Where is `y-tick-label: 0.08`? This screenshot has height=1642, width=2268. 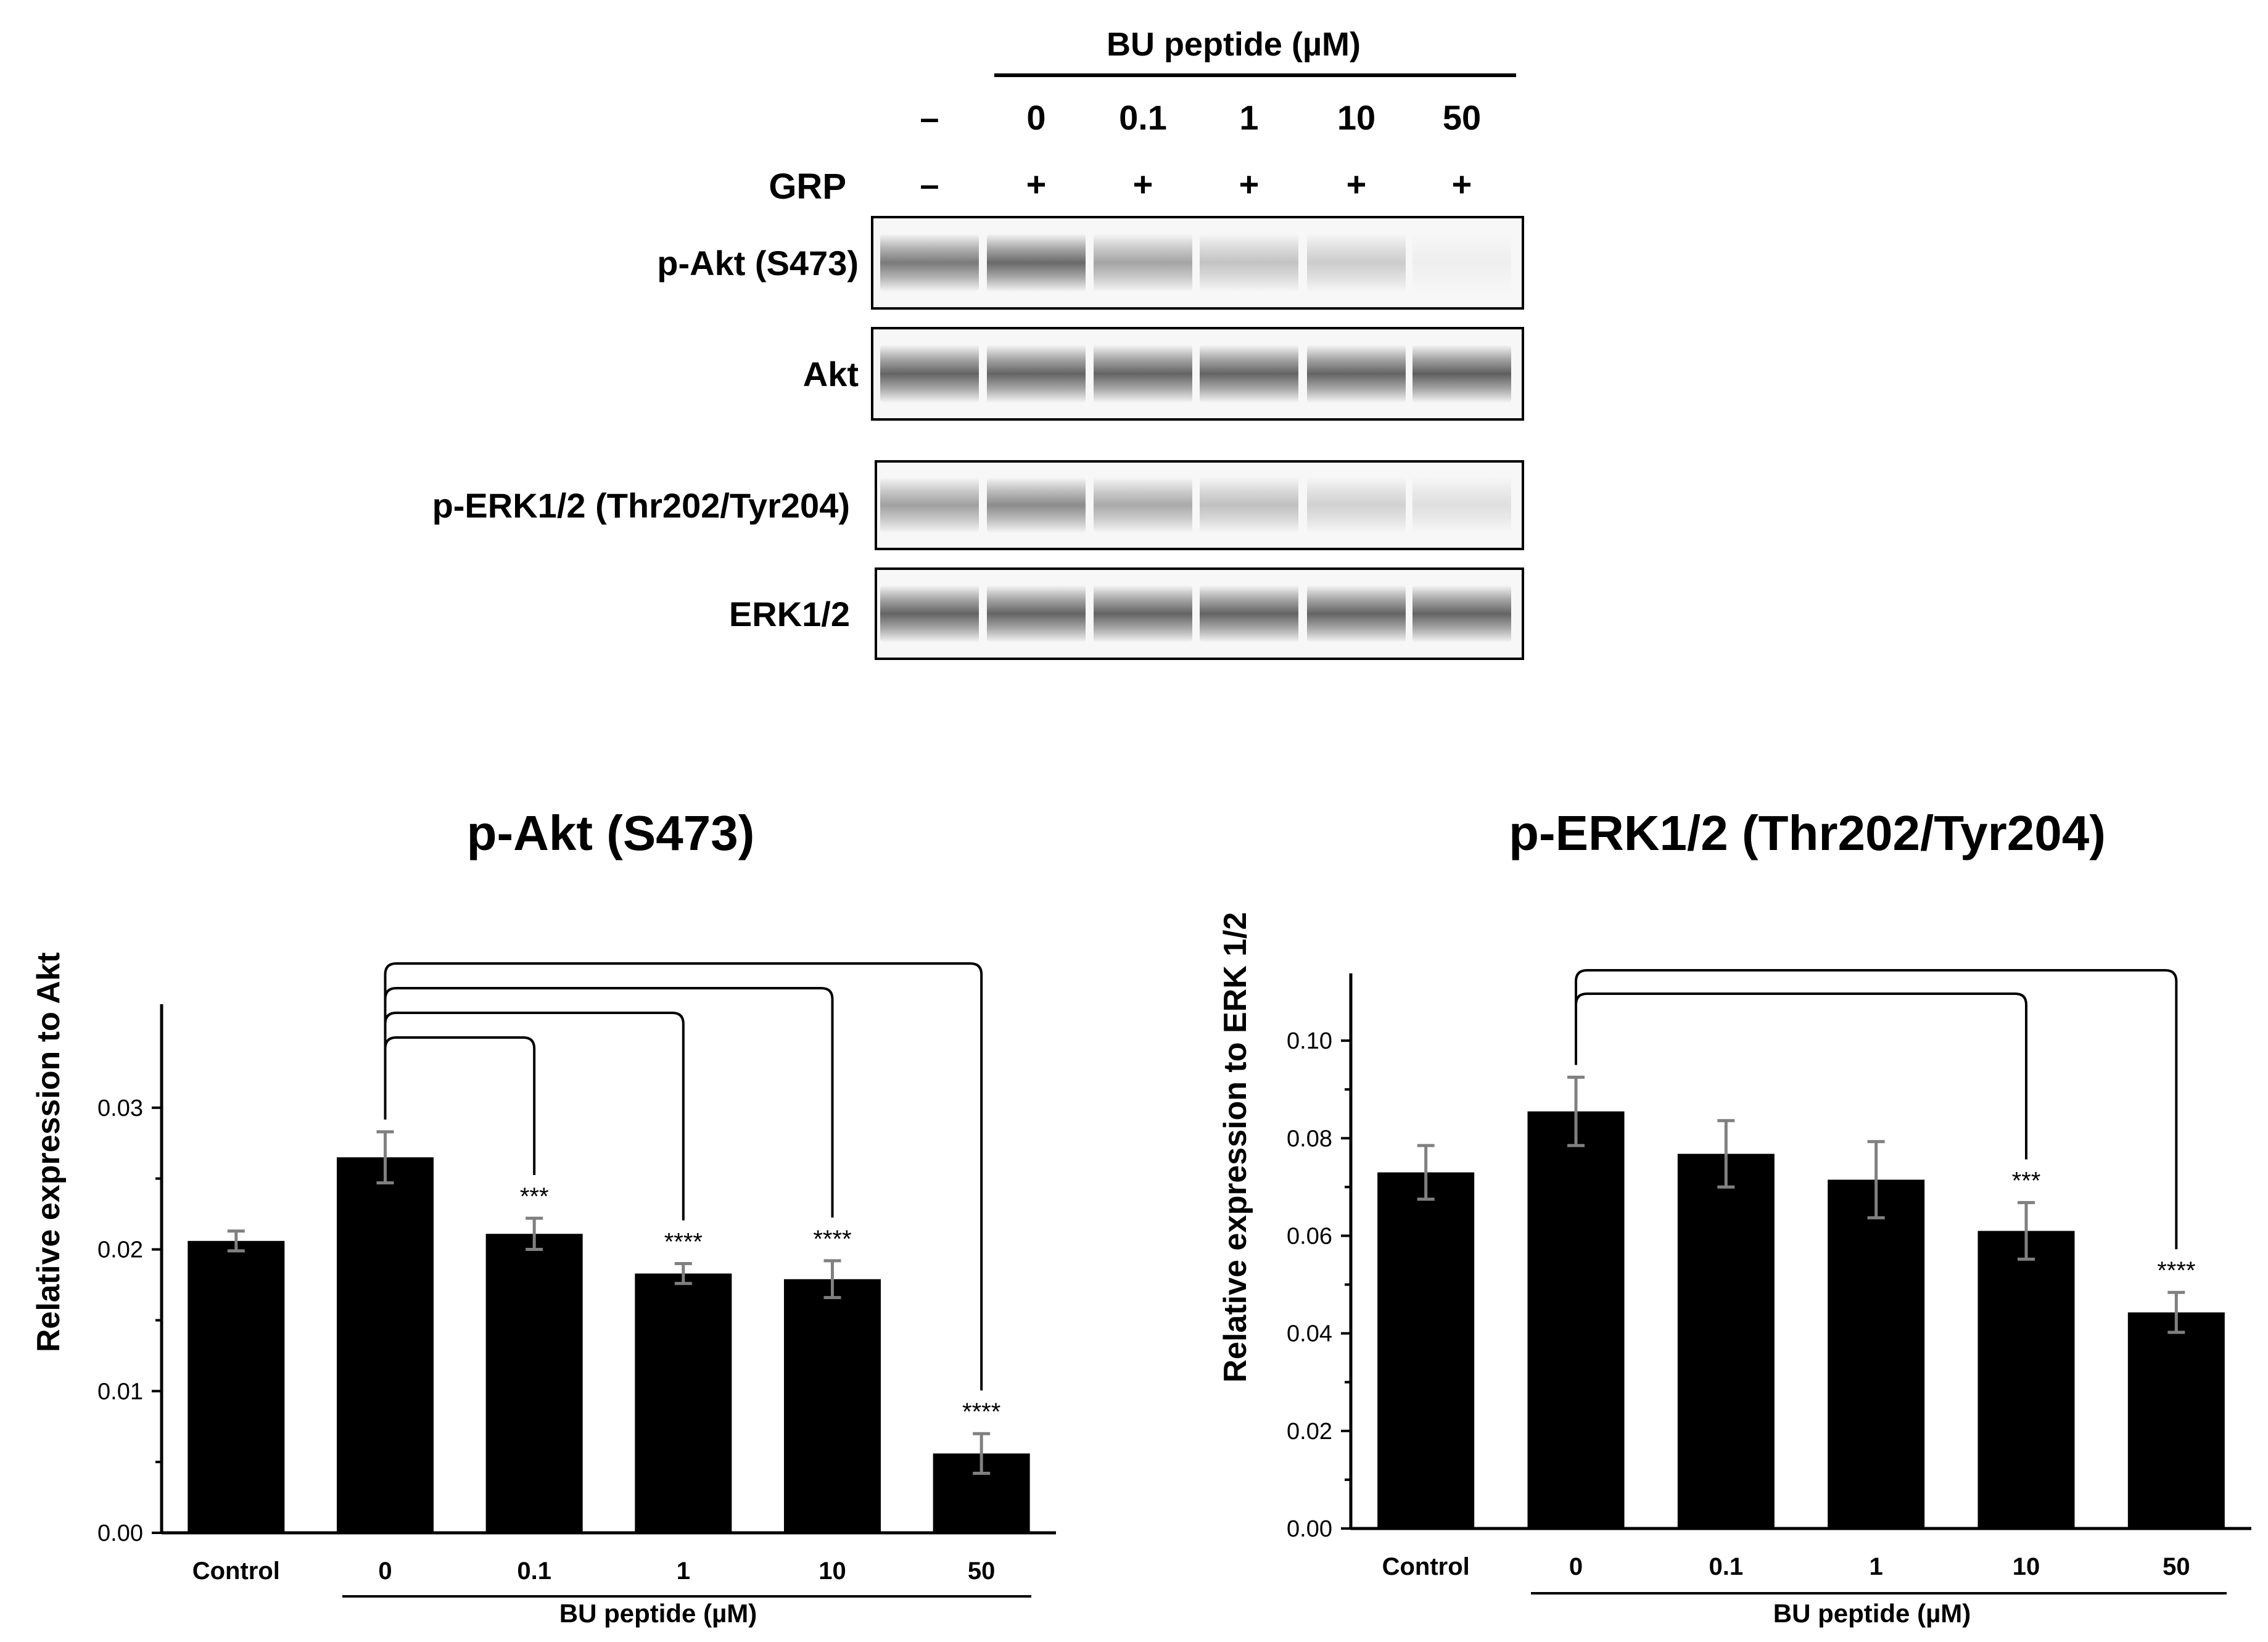
y-tick-label: 0.08 is located at coordinates (1309, 1139).